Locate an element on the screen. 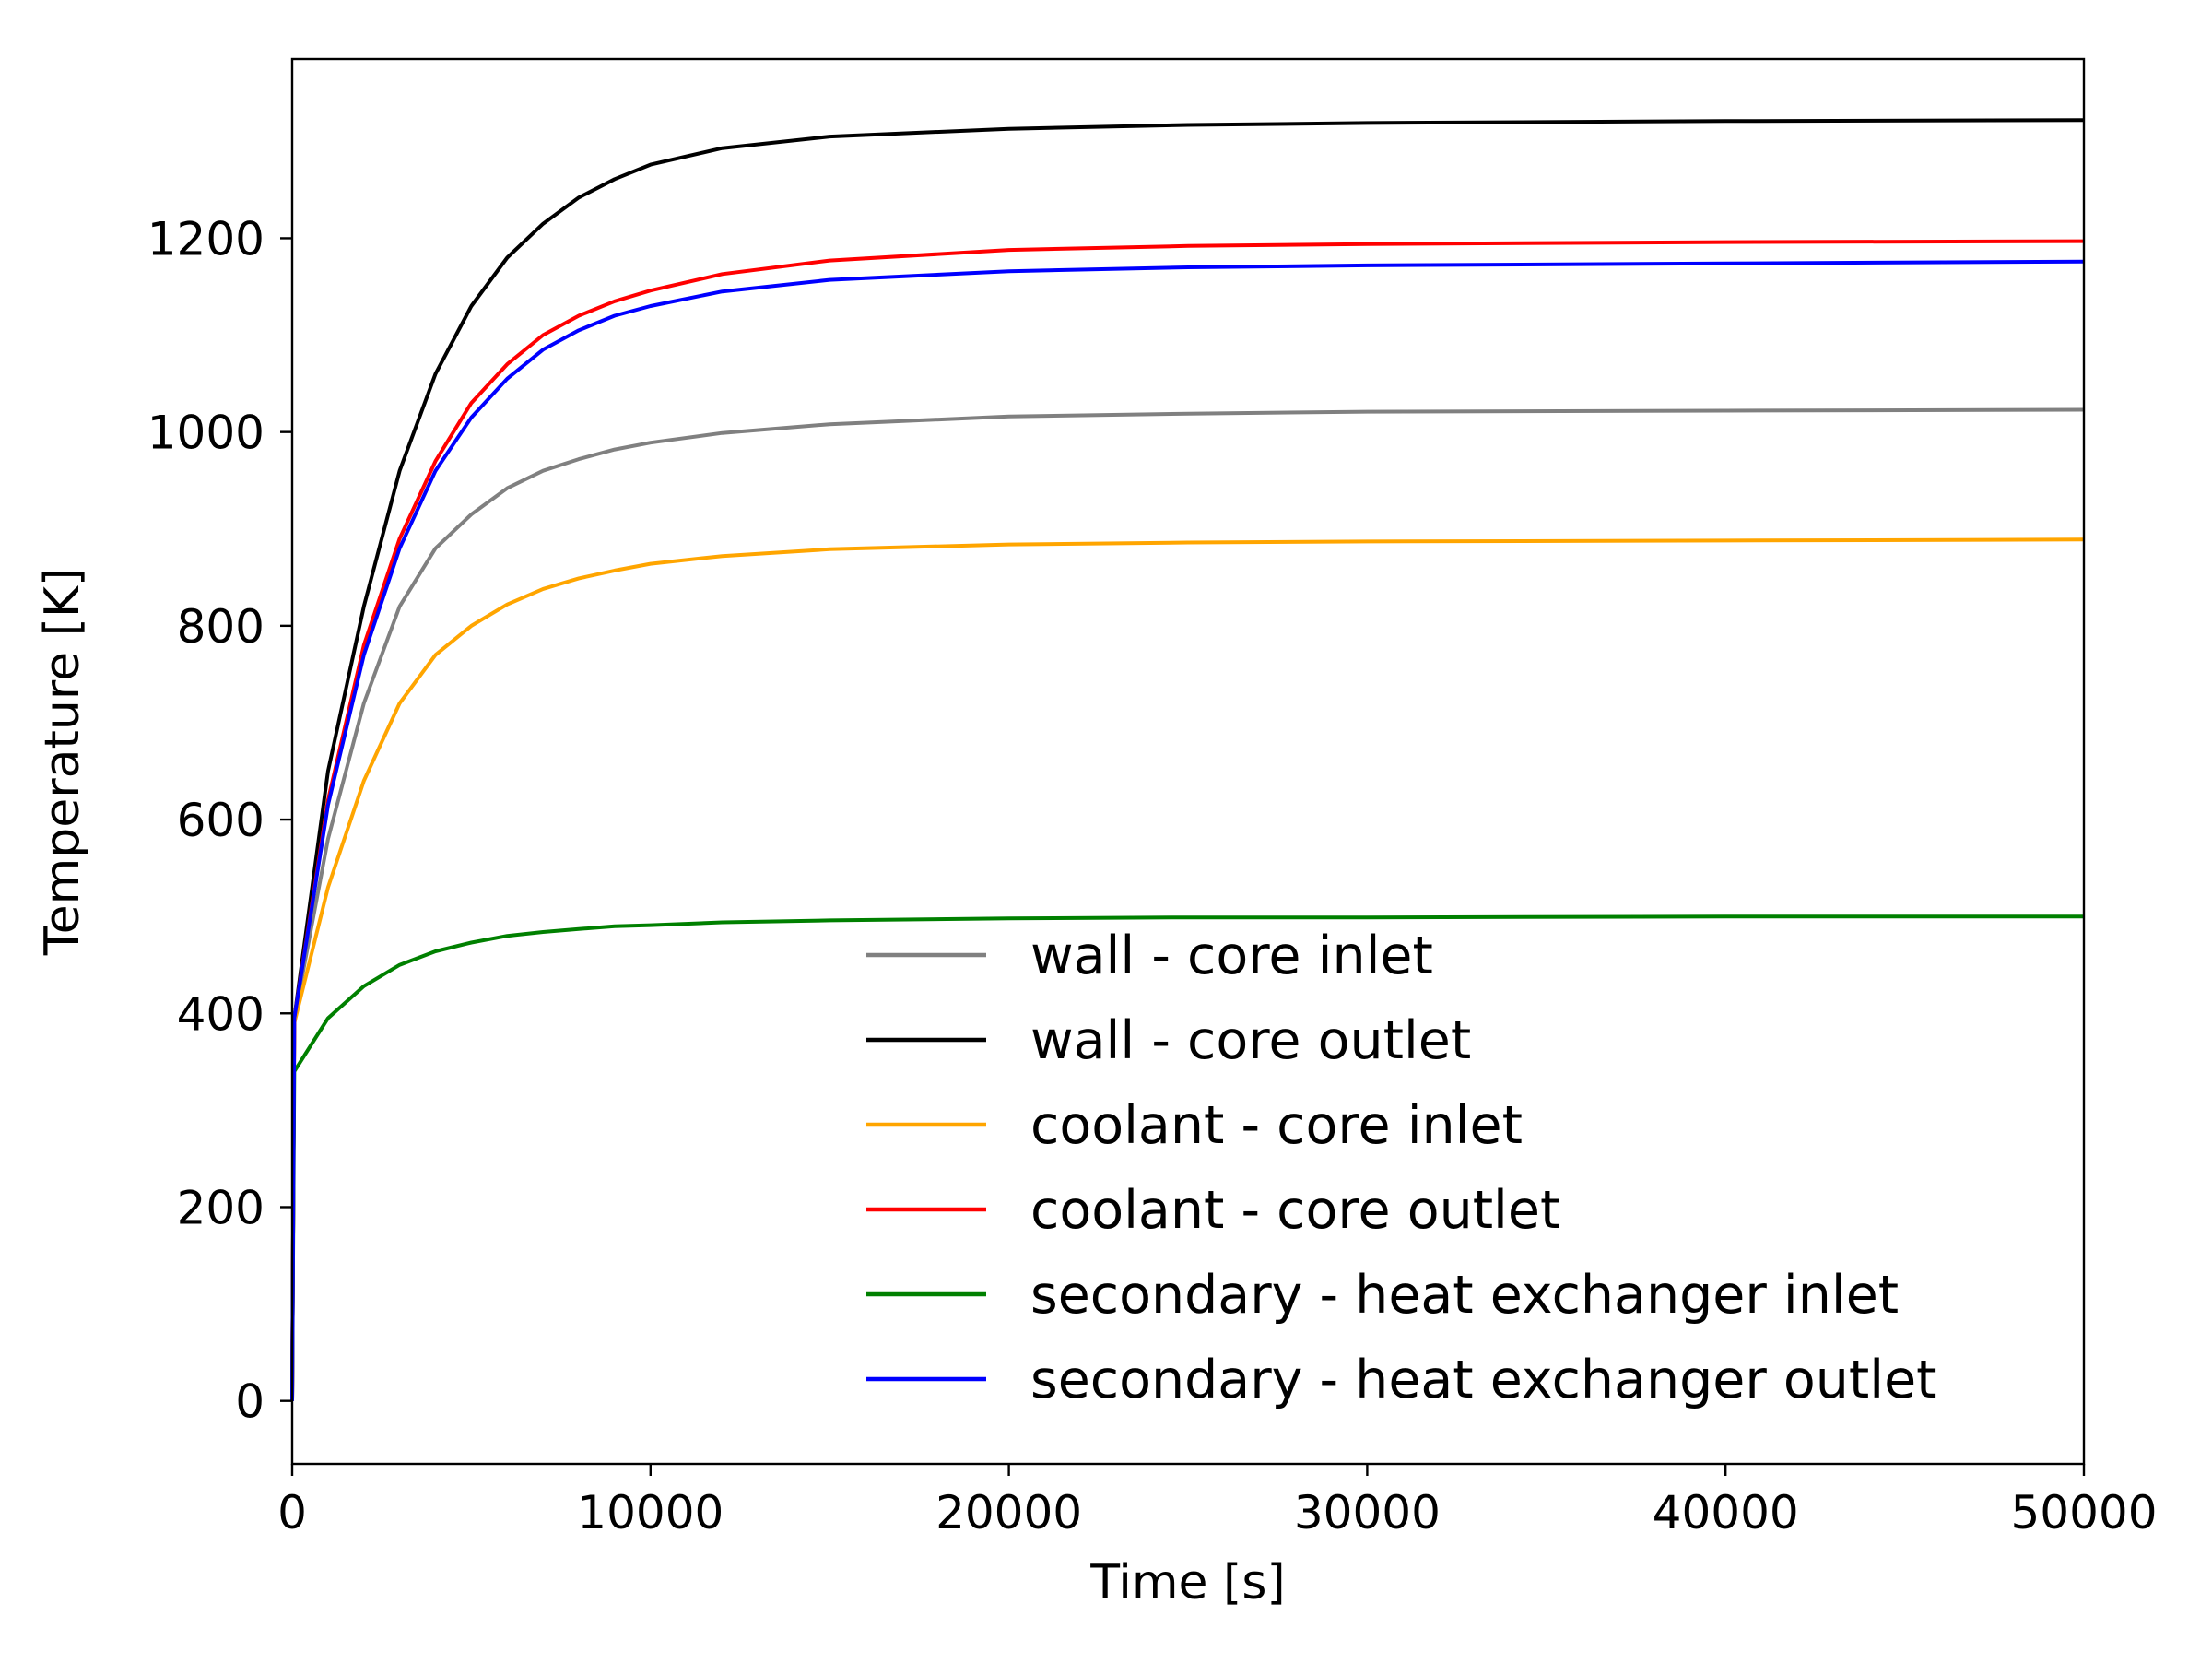 Image resolution: width=2212 pixels, height=1663 pixels. x-tick-label: 30000 is located at coordinates (1367, 1512).